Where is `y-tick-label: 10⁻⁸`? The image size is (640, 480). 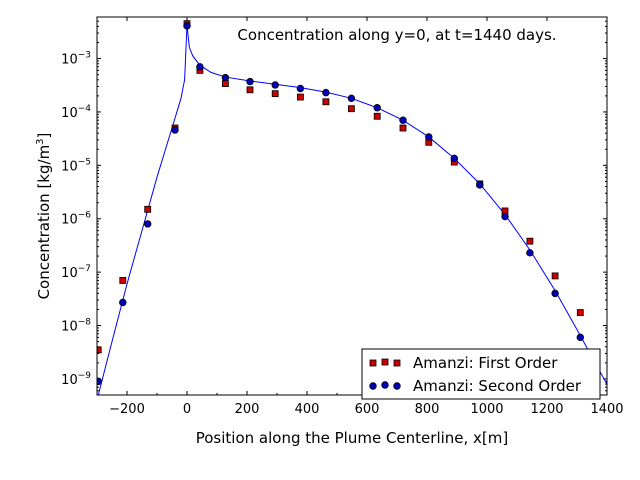 y-tick-label: 10⁻⁸ is located at coordinates (76, 326).